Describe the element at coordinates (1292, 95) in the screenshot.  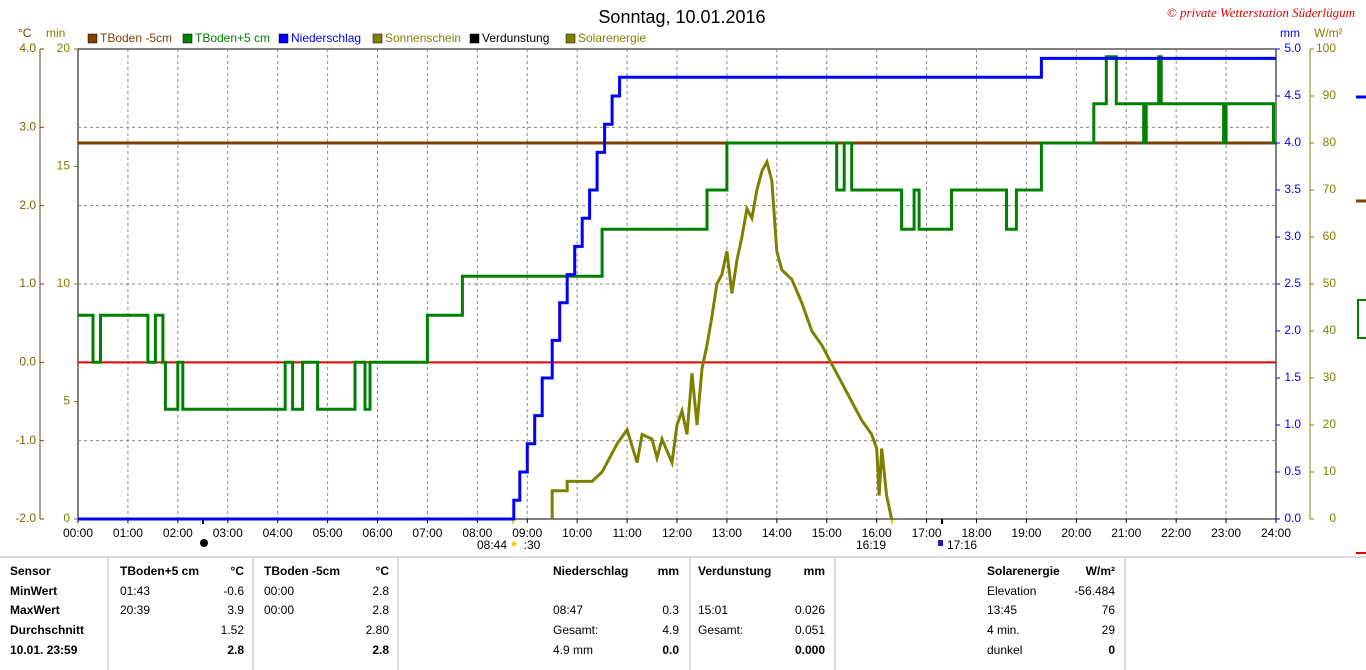
I see `y2-tick-label: 4.5` at that location.